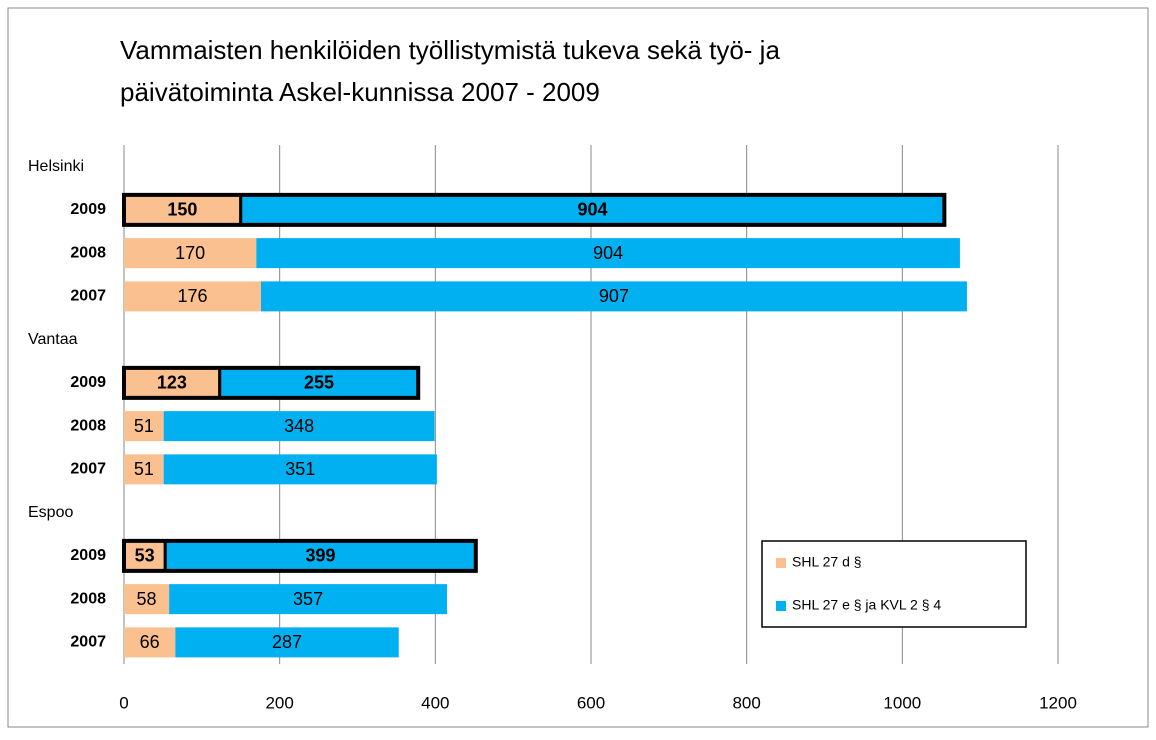  I want to click on data-label: 66, so click(150, 642).